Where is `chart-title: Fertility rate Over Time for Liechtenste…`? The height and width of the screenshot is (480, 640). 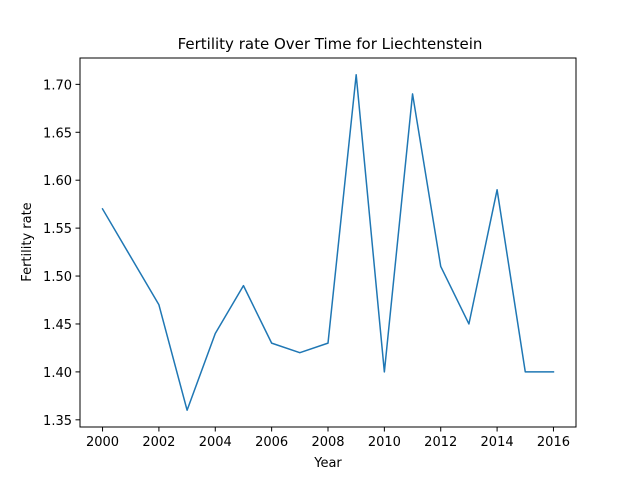 chart-title: Fertility rate Over Time for Liechtenste… is located at coordinates (330, 44).